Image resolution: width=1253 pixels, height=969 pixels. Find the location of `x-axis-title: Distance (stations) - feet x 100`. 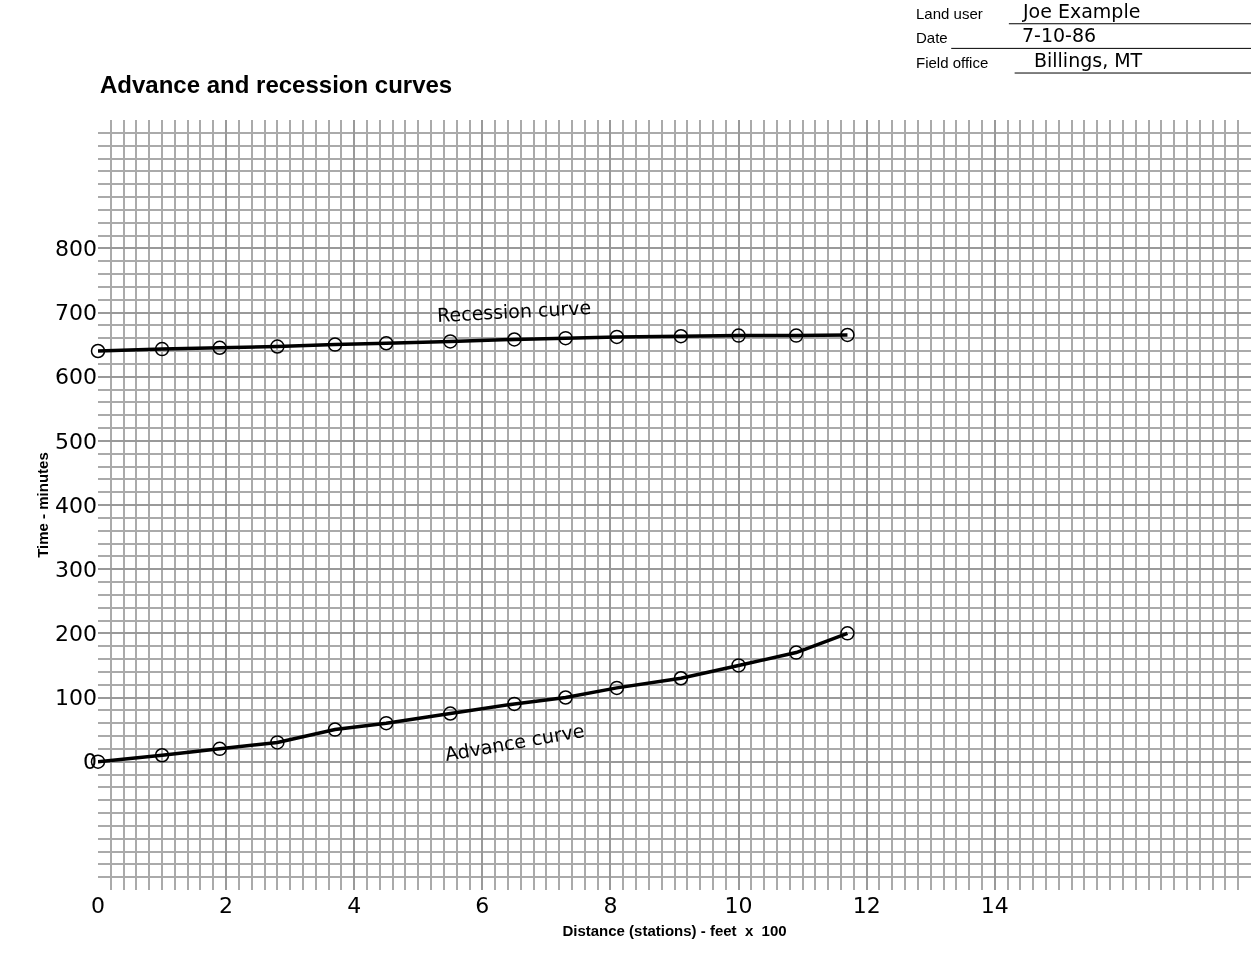

x-axis-title: Distance (stations) - feet x 100 is located at coordinates (674, 930).